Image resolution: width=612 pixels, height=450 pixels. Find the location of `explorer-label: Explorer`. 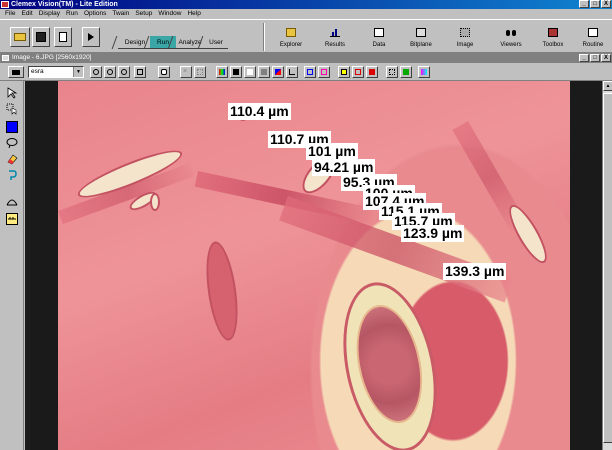

explorer-label: Explorer is located at coordinates (291, 45).